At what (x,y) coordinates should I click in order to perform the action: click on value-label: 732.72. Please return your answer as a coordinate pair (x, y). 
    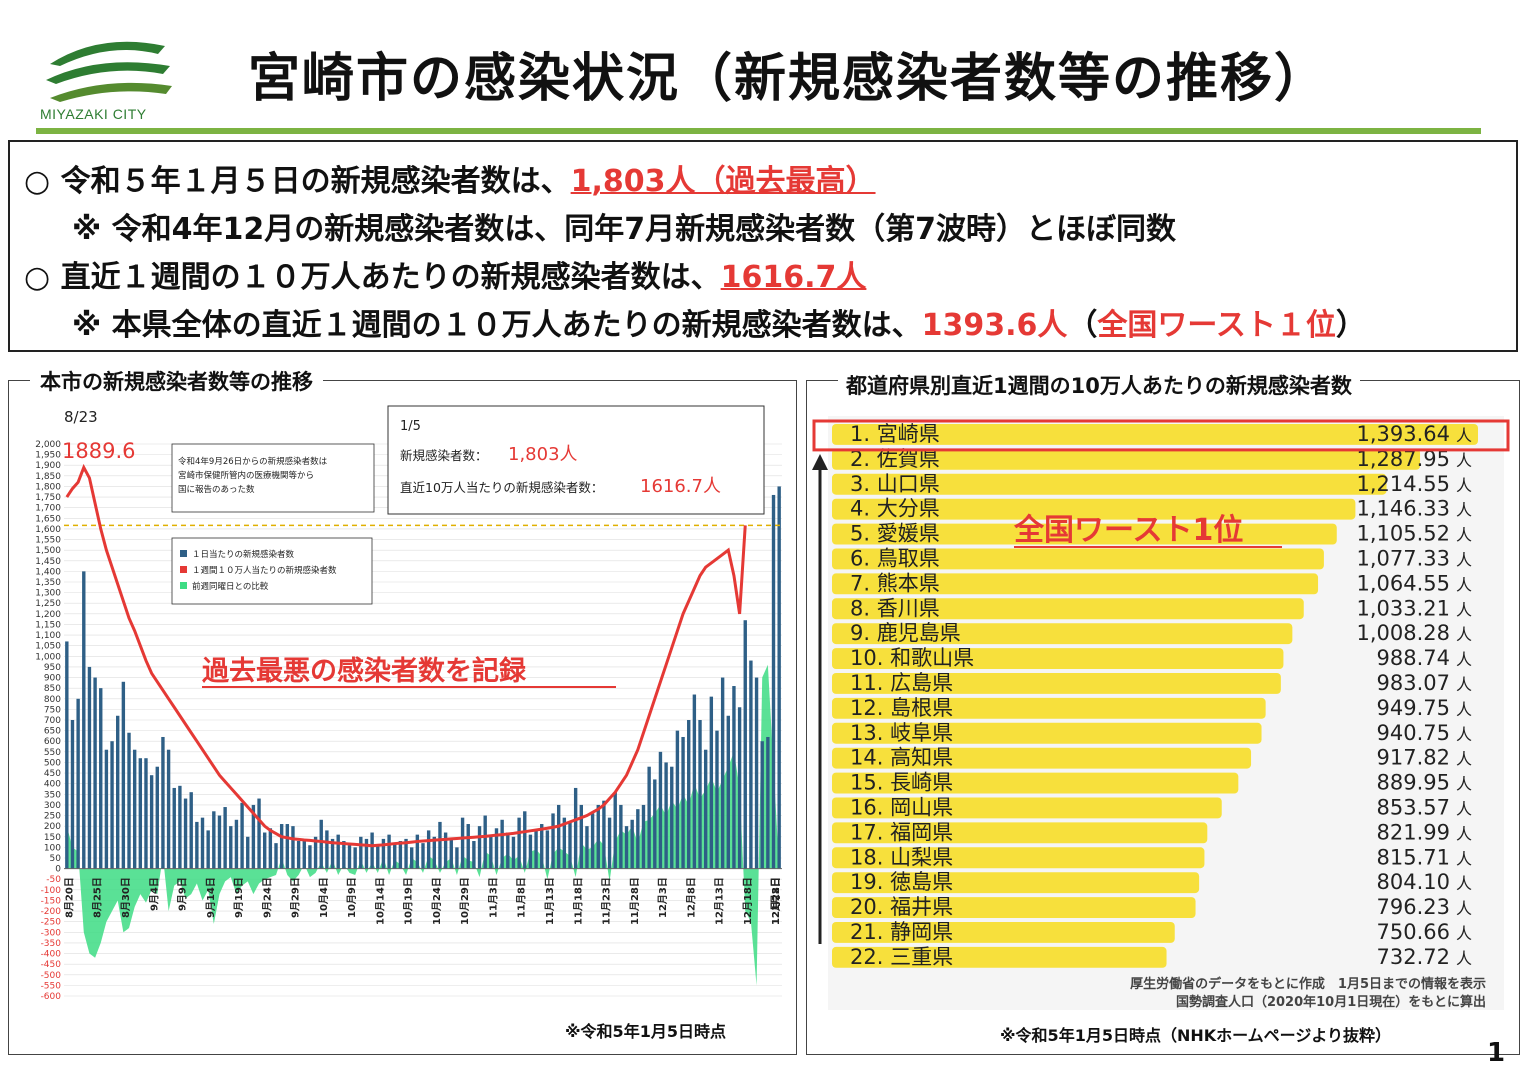
    Looking at the image, I should click on (1413, 957).